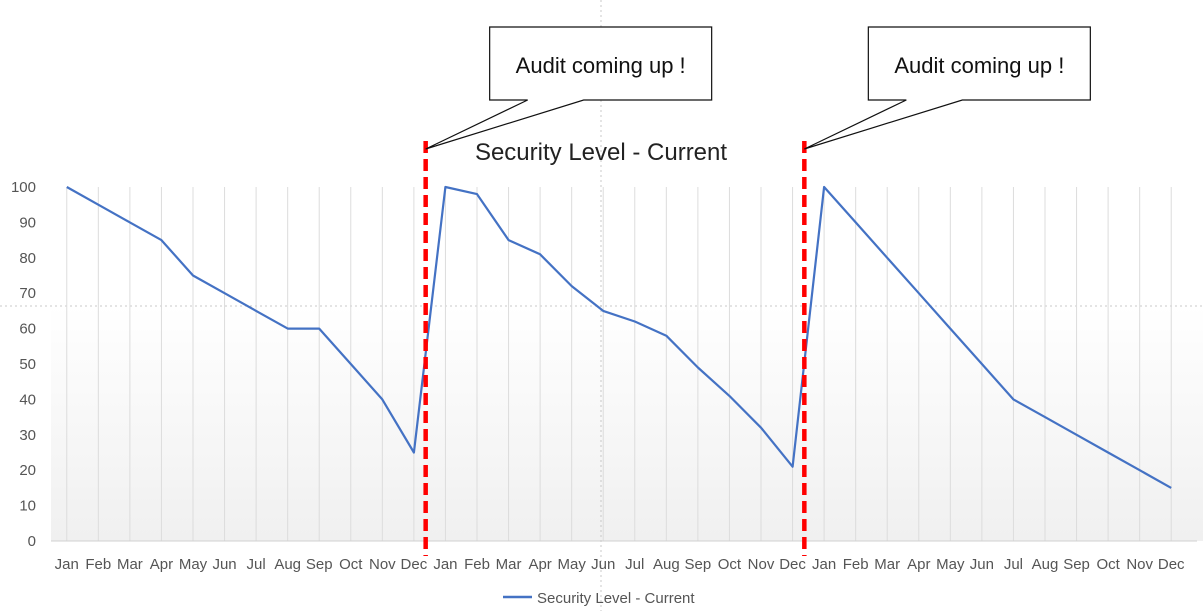  I want to click on chart-title: Security Level - Current, so click(601, 152).